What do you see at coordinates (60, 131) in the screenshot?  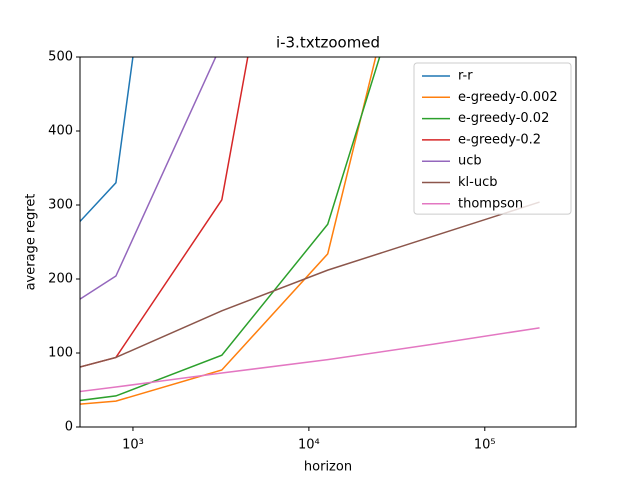 I see `y-tick-label: 400` at bounding box center [60, 131].